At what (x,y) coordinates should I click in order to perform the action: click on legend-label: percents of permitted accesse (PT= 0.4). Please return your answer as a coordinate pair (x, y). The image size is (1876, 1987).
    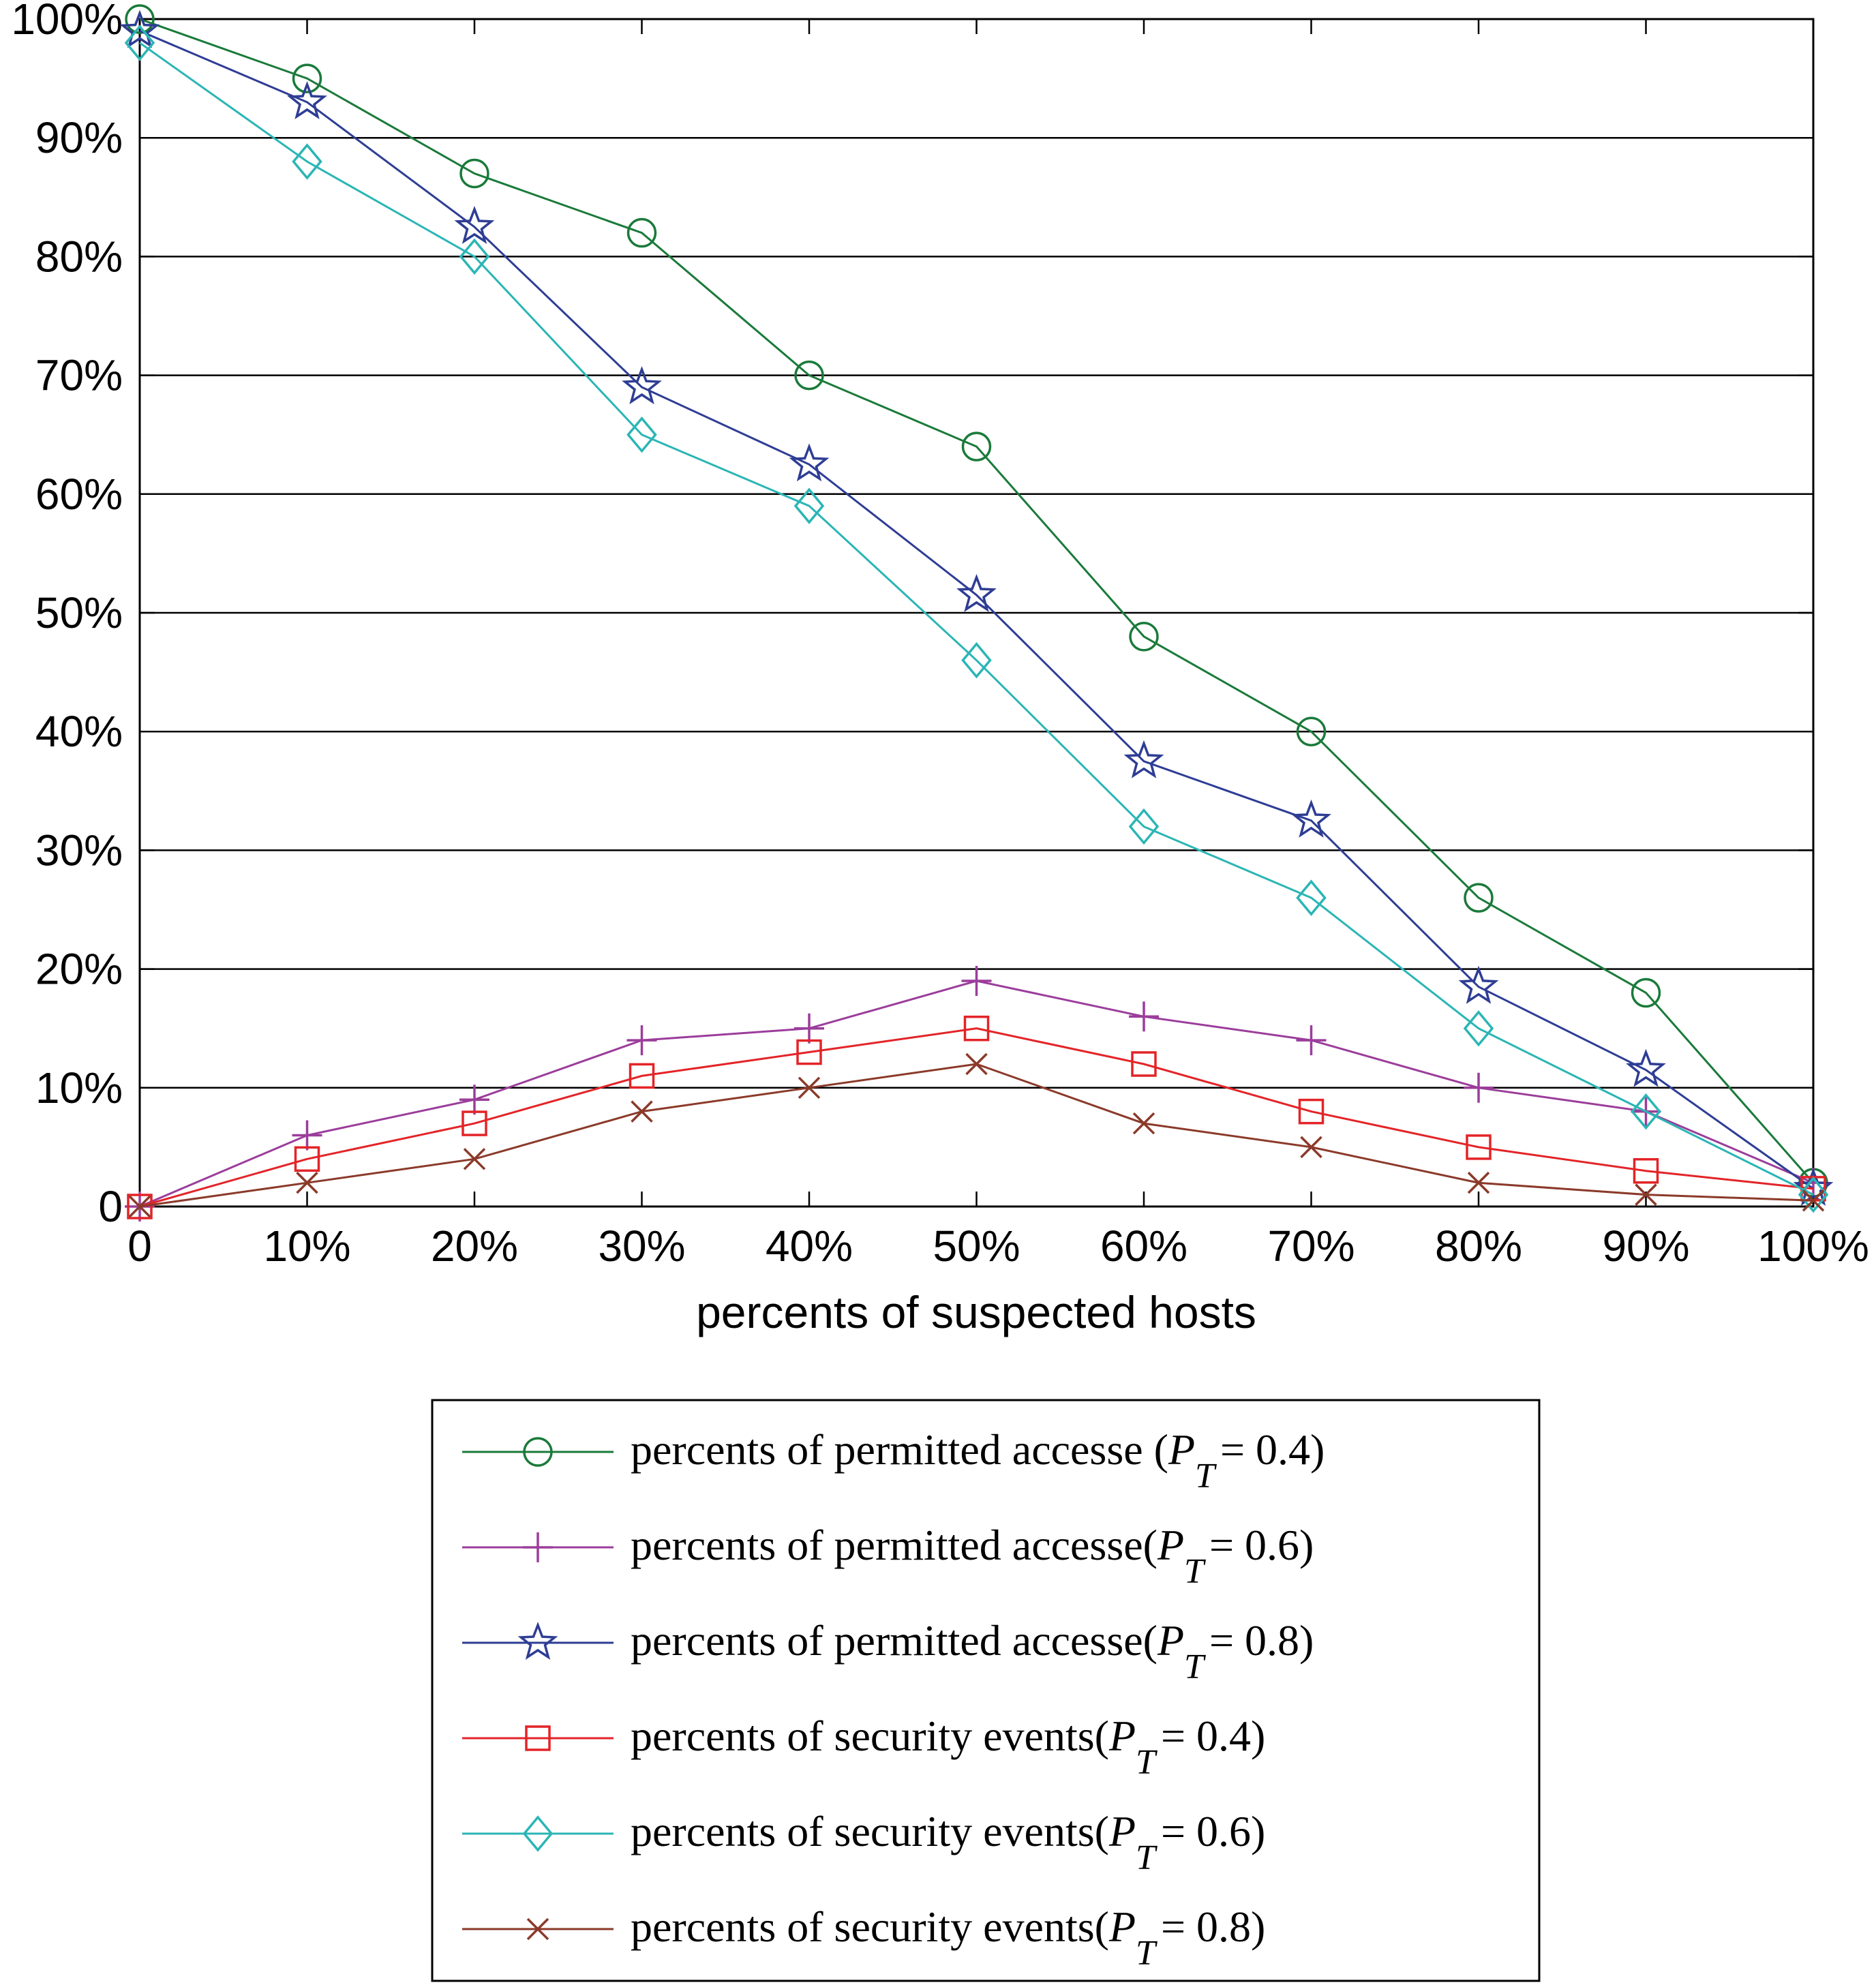
    Looking at the image, I should click on (978, 1460).